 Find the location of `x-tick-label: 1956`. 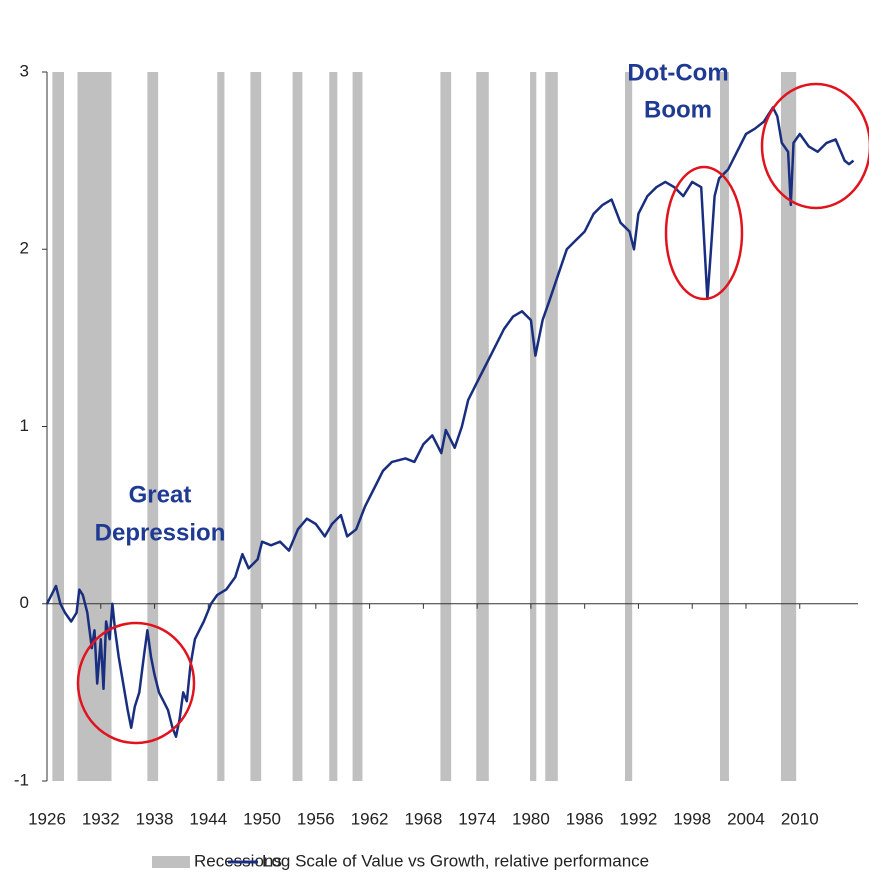

x-tick-label: 1956 is located at coordinates (316, 818).